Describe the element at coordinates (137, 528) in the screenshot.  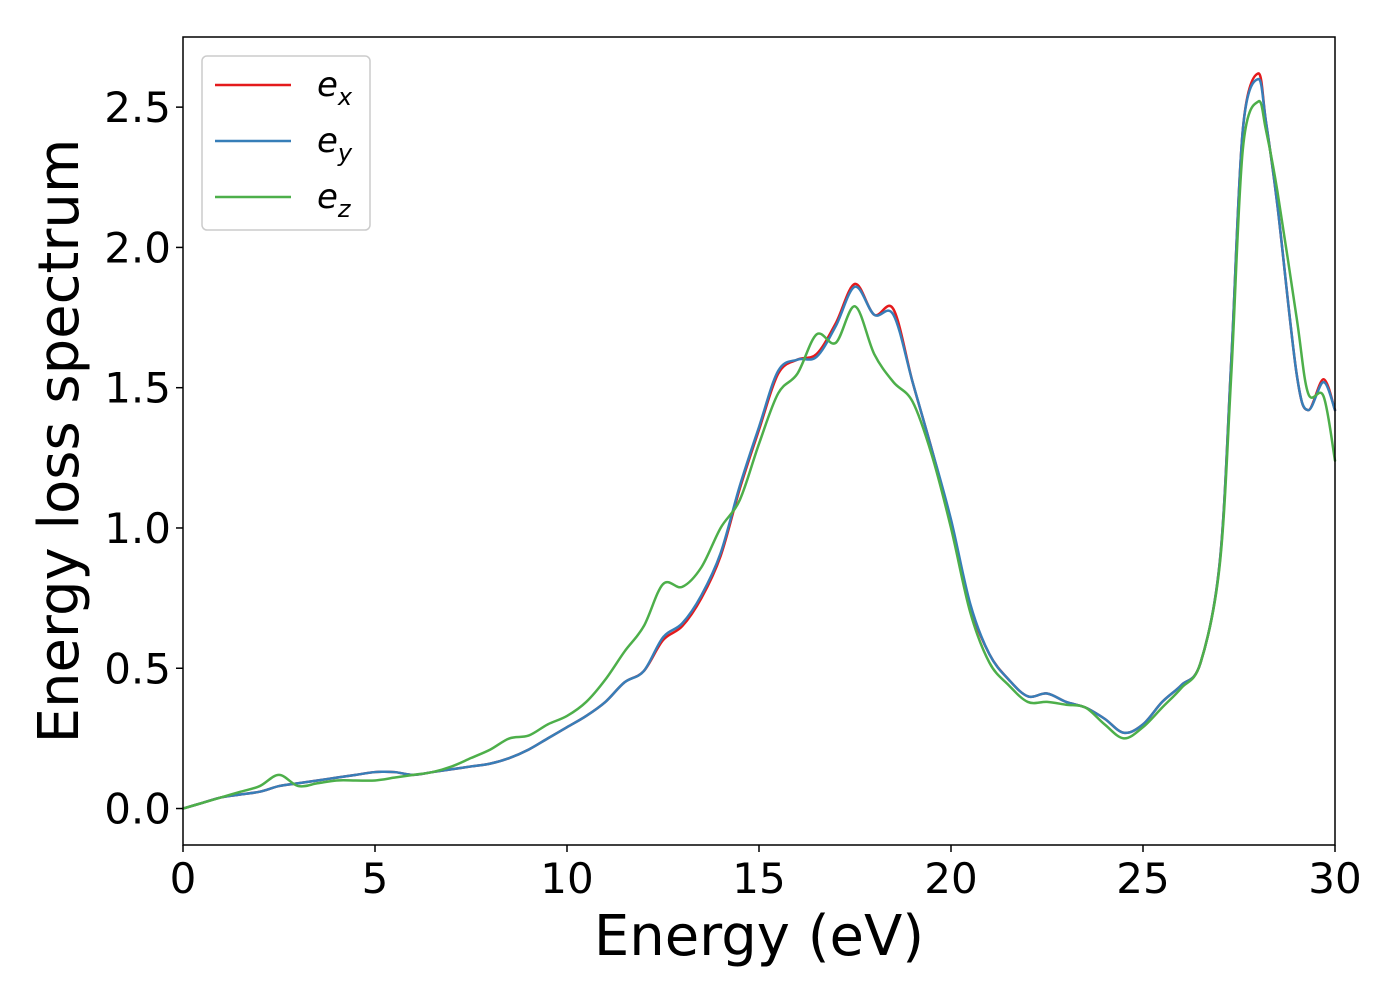
I see `y-tick-label: 1.0` at that location.